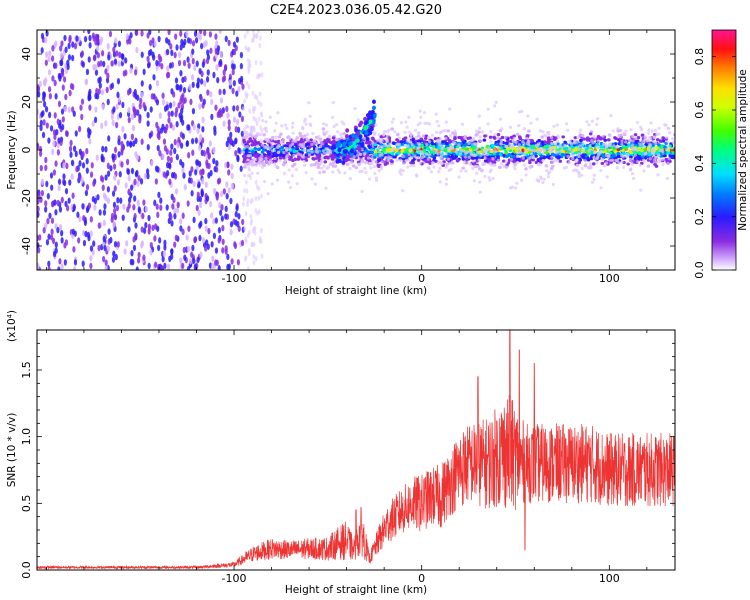 The height and width of the screenshot is (600, 750). Describe the element at coordinates (609, 278) in the screenshot. I see `x-tick-label: 100` at that location.